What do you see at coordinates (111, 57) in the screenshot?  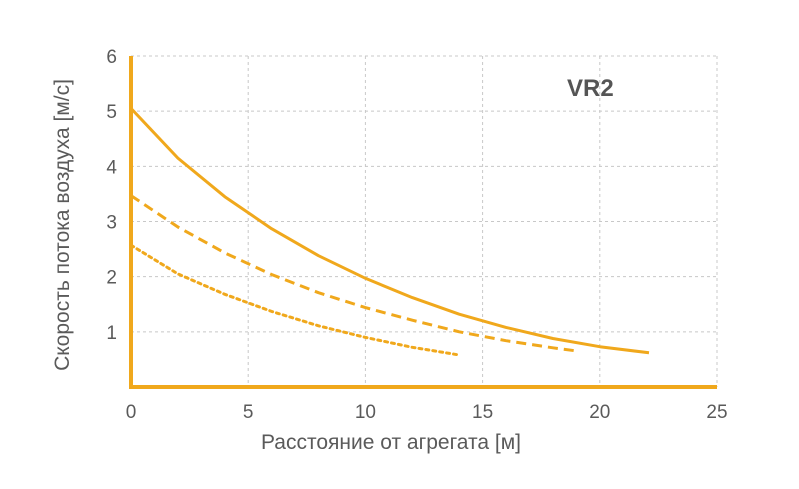 I see `y-tick-label: 6` at bounding box center [111, 57].